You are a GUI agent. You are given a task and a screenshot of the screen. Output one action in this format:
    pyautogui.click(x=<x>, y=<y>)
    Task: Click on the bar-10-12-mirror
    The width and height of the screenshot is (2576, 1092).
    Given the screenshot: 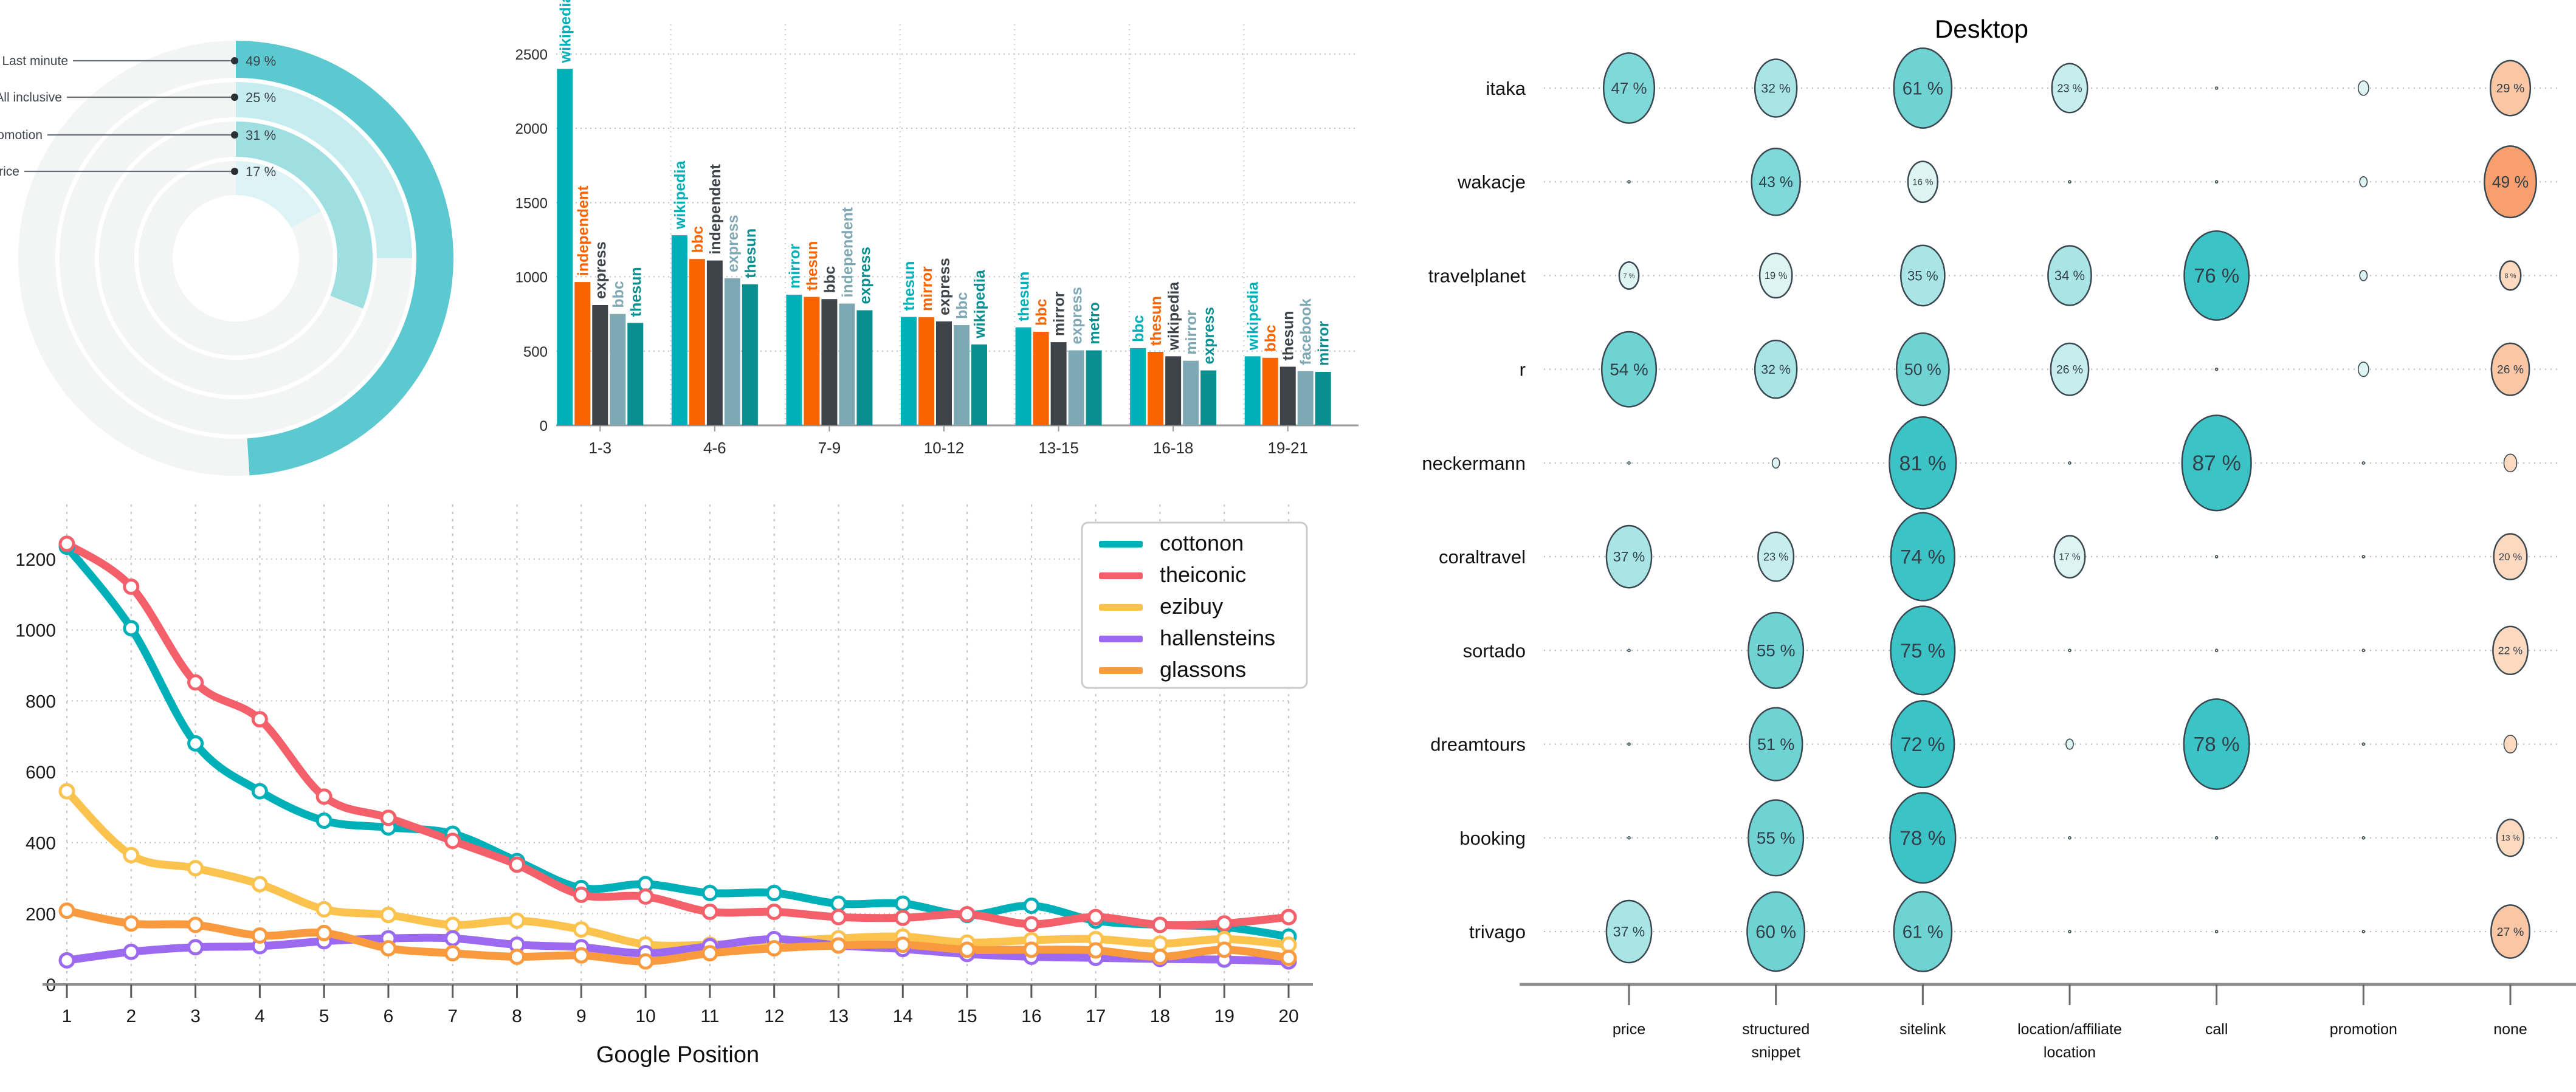 What is the action you would take?
    pyautogui.click(x=926, y=371)
    